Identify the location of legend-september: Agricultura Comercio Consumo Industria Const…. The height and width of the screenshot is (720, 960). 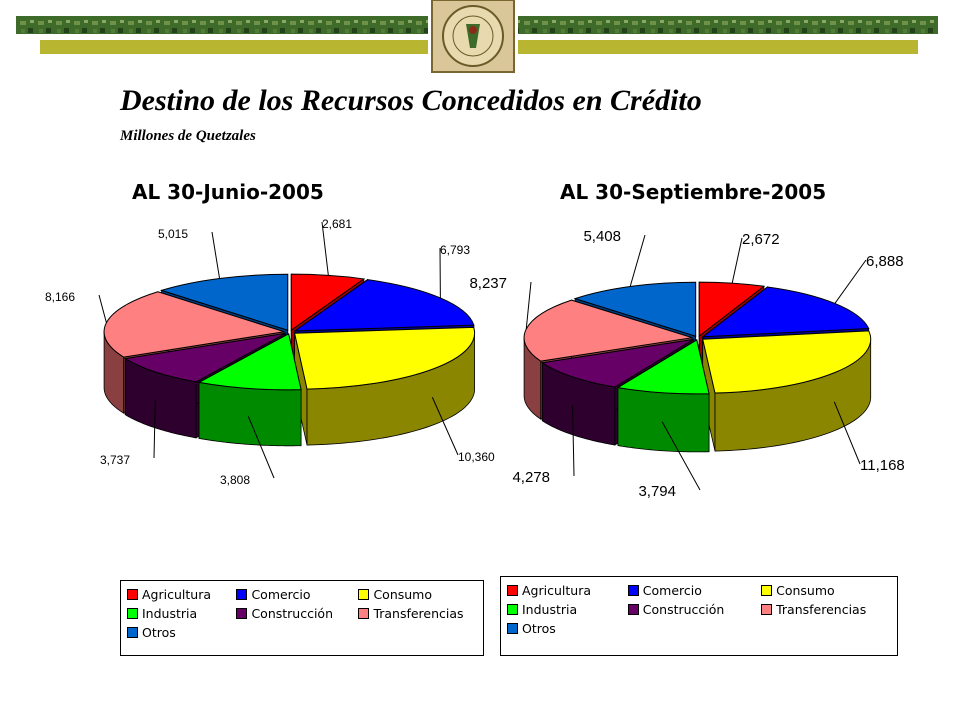
(699, 616).